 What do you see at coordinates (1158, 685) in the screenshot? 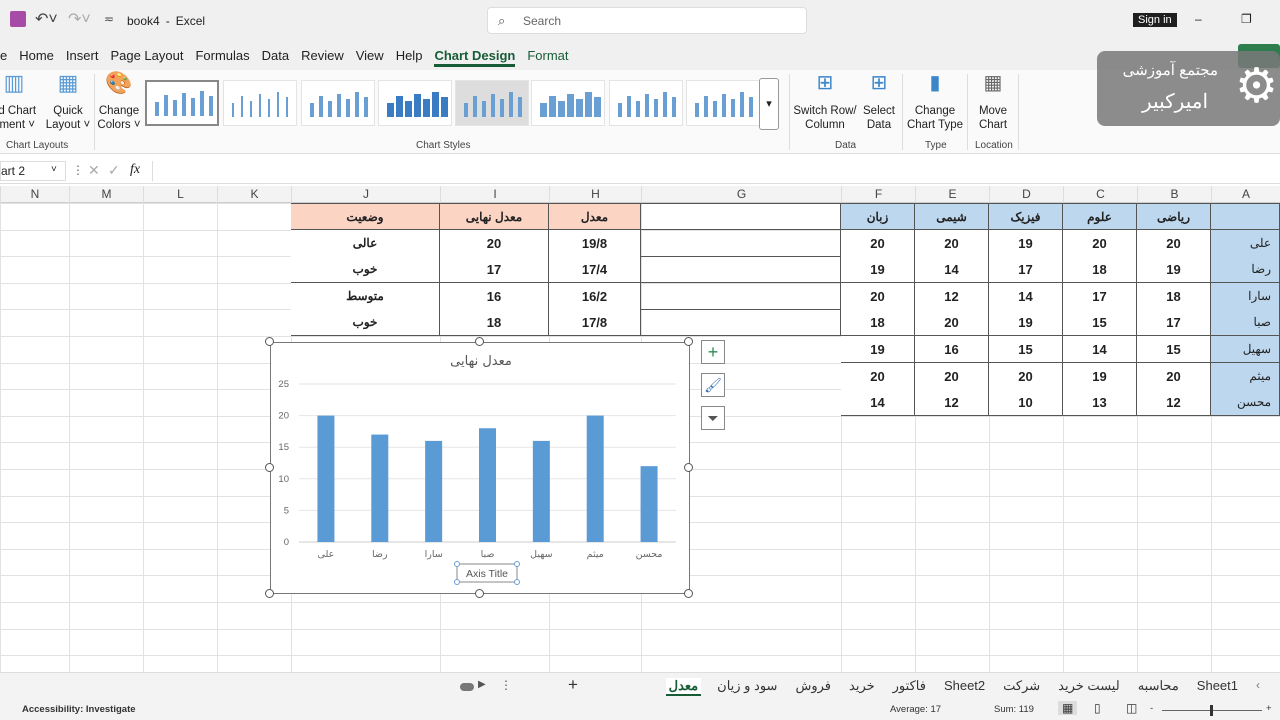
I see `sheet-tab: محاسبه` at bounding box center [1158, 685].